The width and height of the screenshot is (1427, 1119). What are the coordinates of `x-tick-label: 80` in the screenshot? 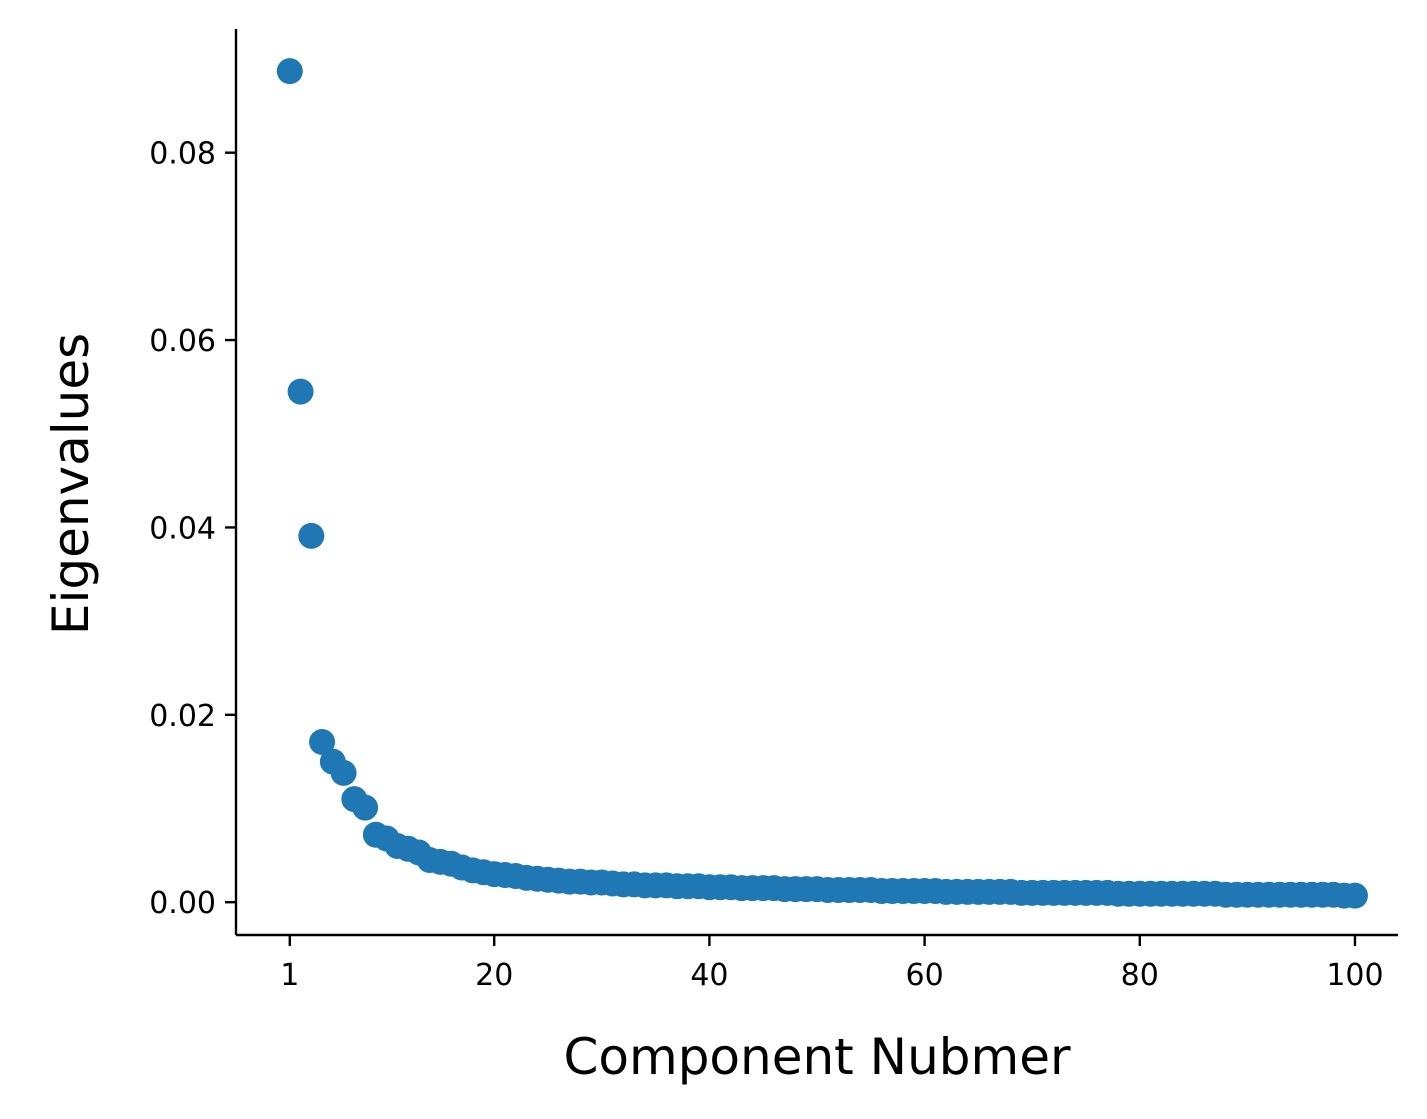 It's located at (1140, 975).